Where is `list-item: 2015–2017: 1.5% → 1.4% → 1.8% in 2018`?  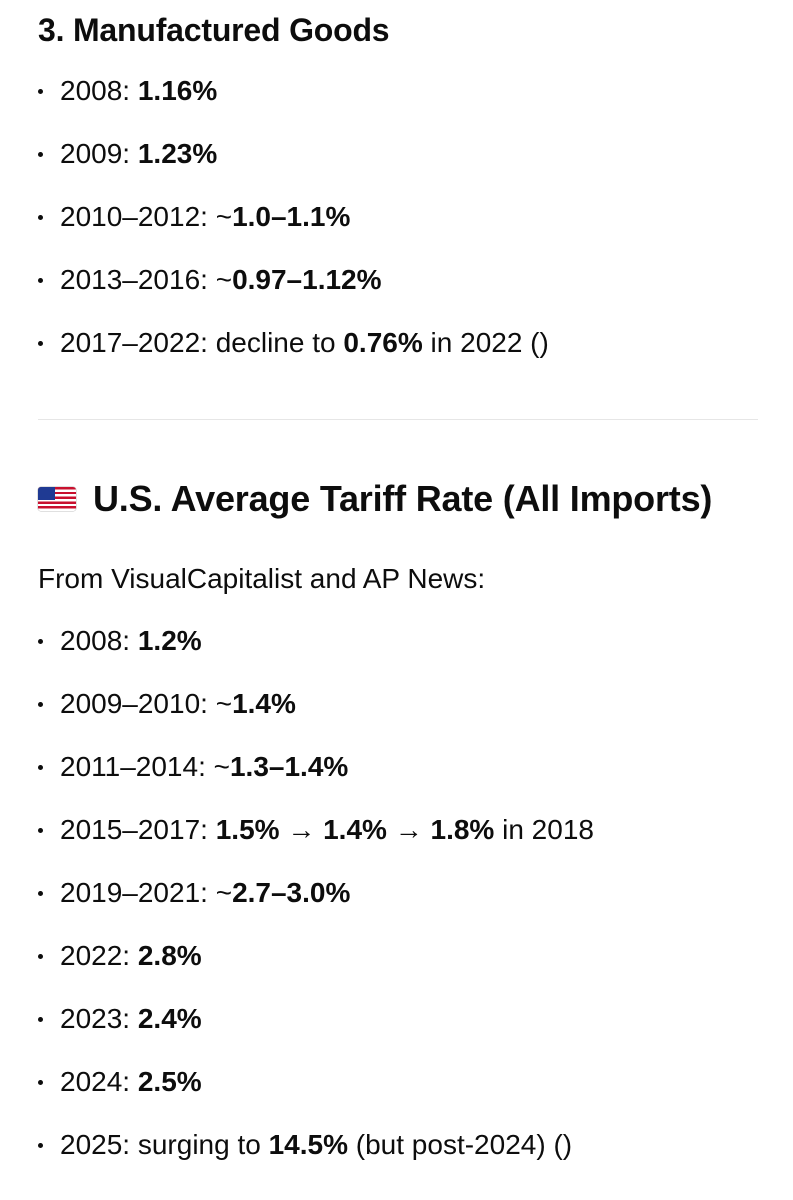 list-item: 2015–2017: 1.5% → 1.4% → 1.8% in 2018 is located at coordinates (398, 830).